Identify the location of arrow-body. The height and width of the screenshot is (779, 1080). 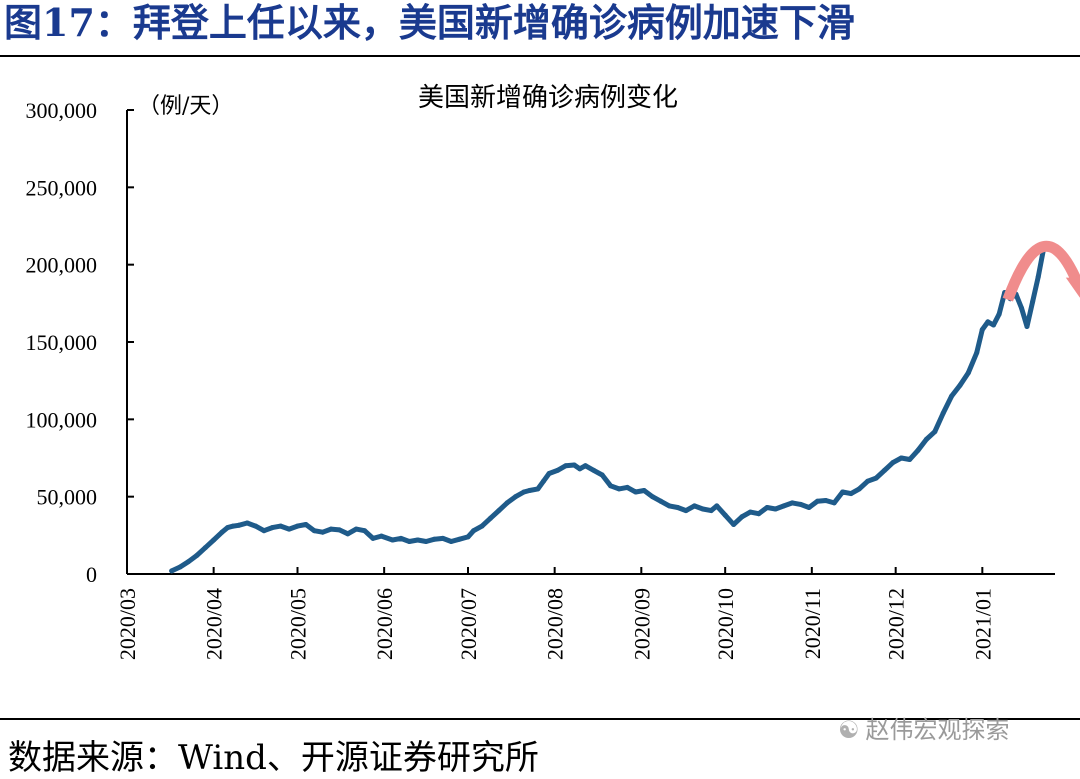
(1041, 271).